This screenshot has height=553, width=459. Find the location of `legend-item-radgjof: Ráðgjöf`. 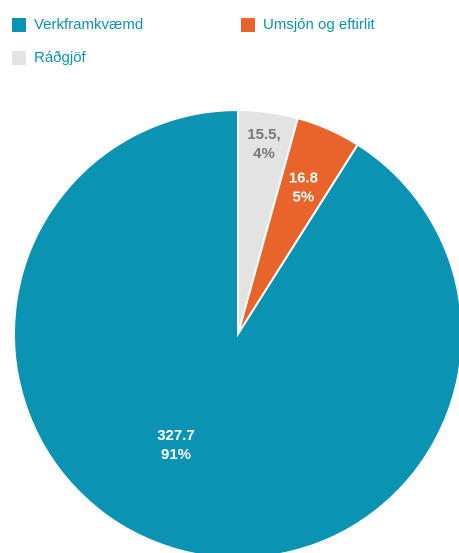

legend-item-radgjof: Ráðgjöf is located at coordinates (49, 57).